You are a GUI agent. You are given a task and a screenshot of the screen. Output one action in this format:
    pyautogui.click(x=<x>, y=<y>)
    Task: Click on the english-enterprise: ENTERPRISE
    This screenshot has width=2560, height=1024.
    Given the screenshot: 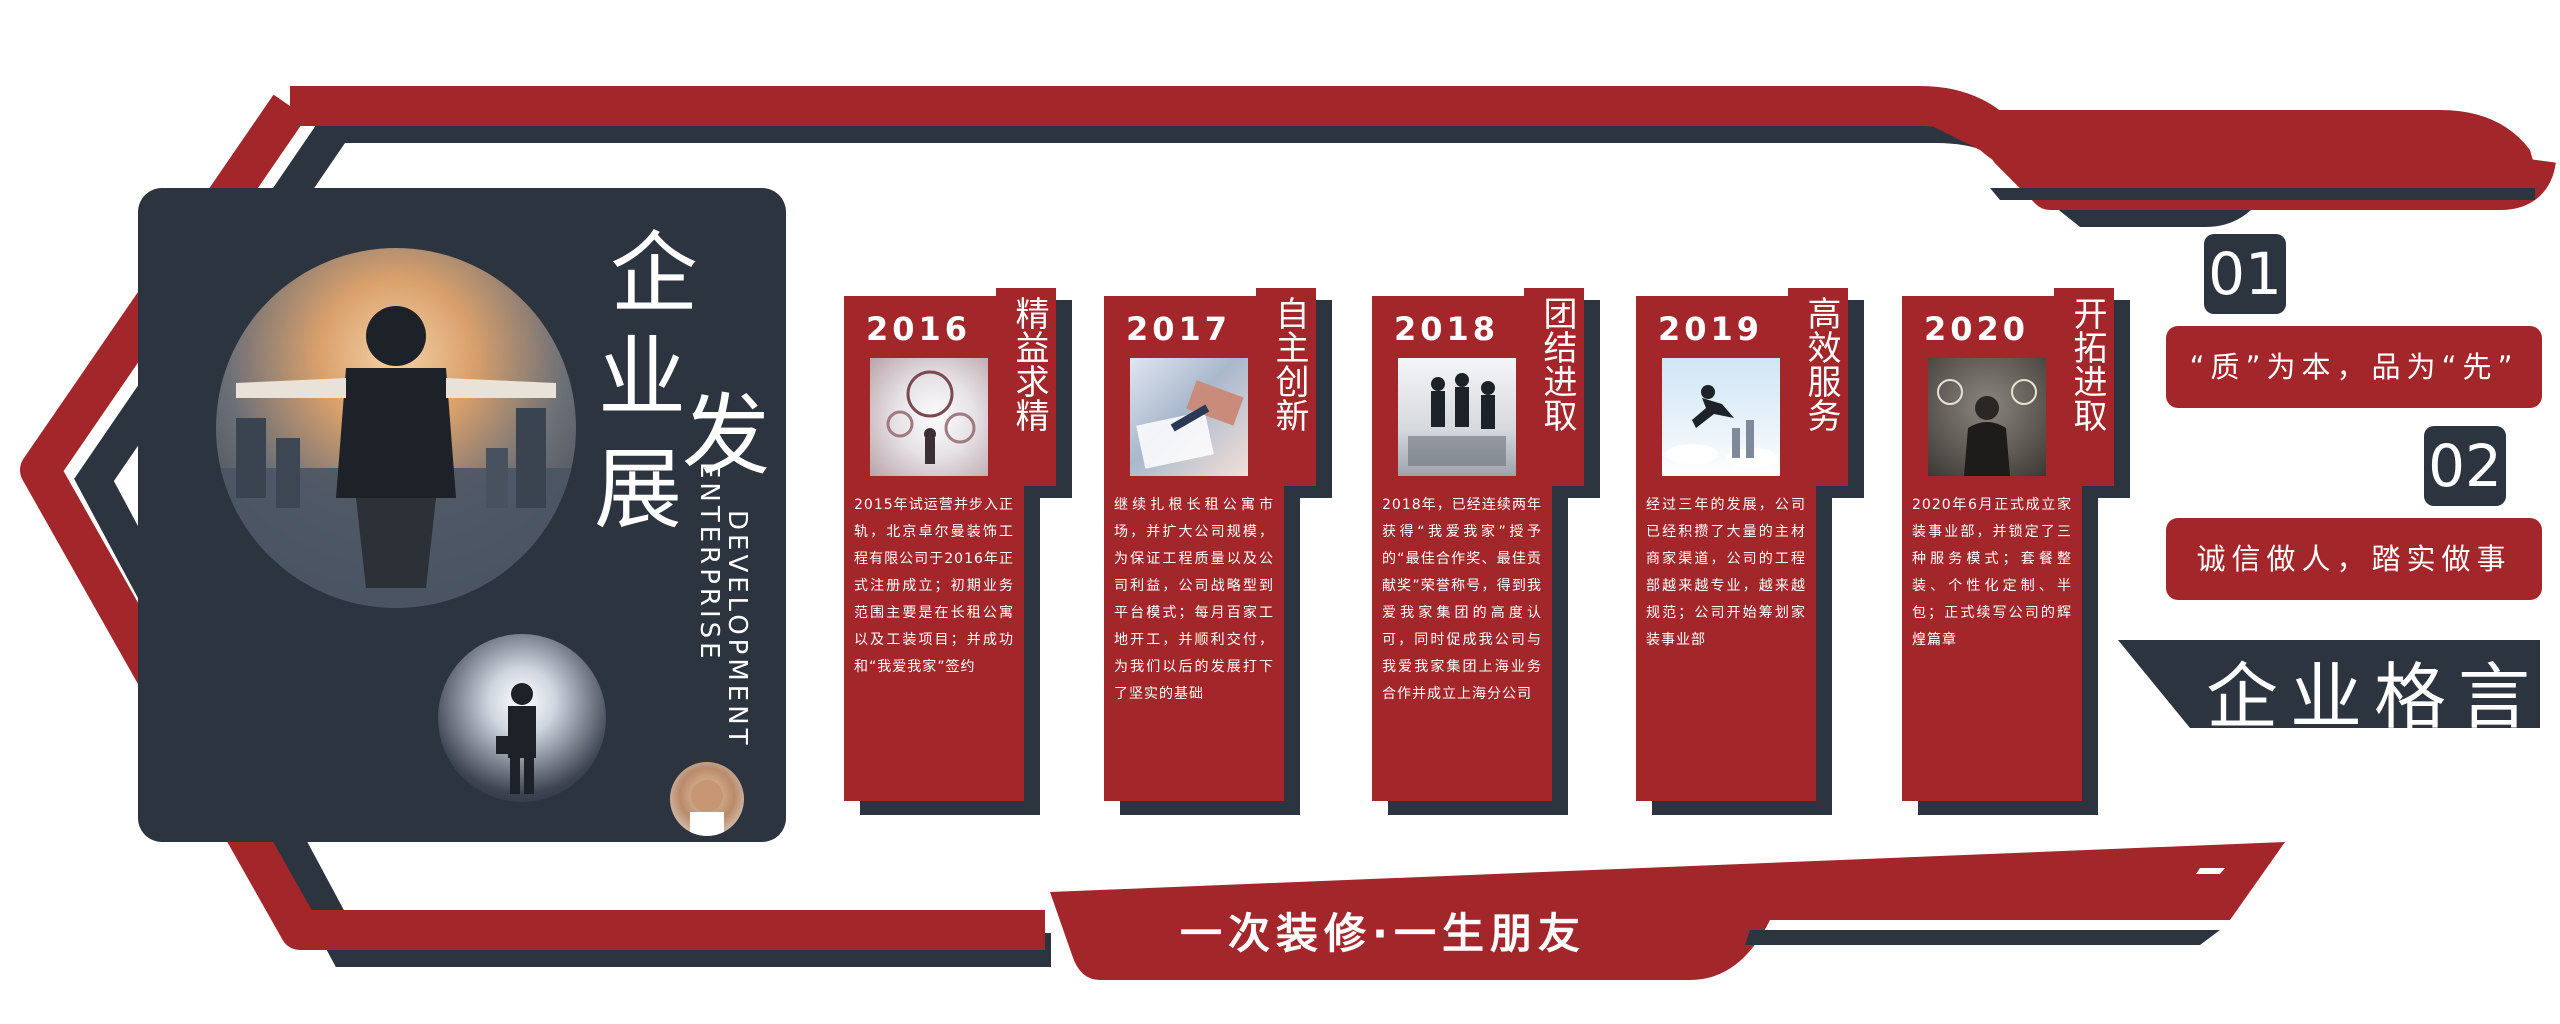 What is the action you would take?
    pyautogui.click(x=709, y=562)
    